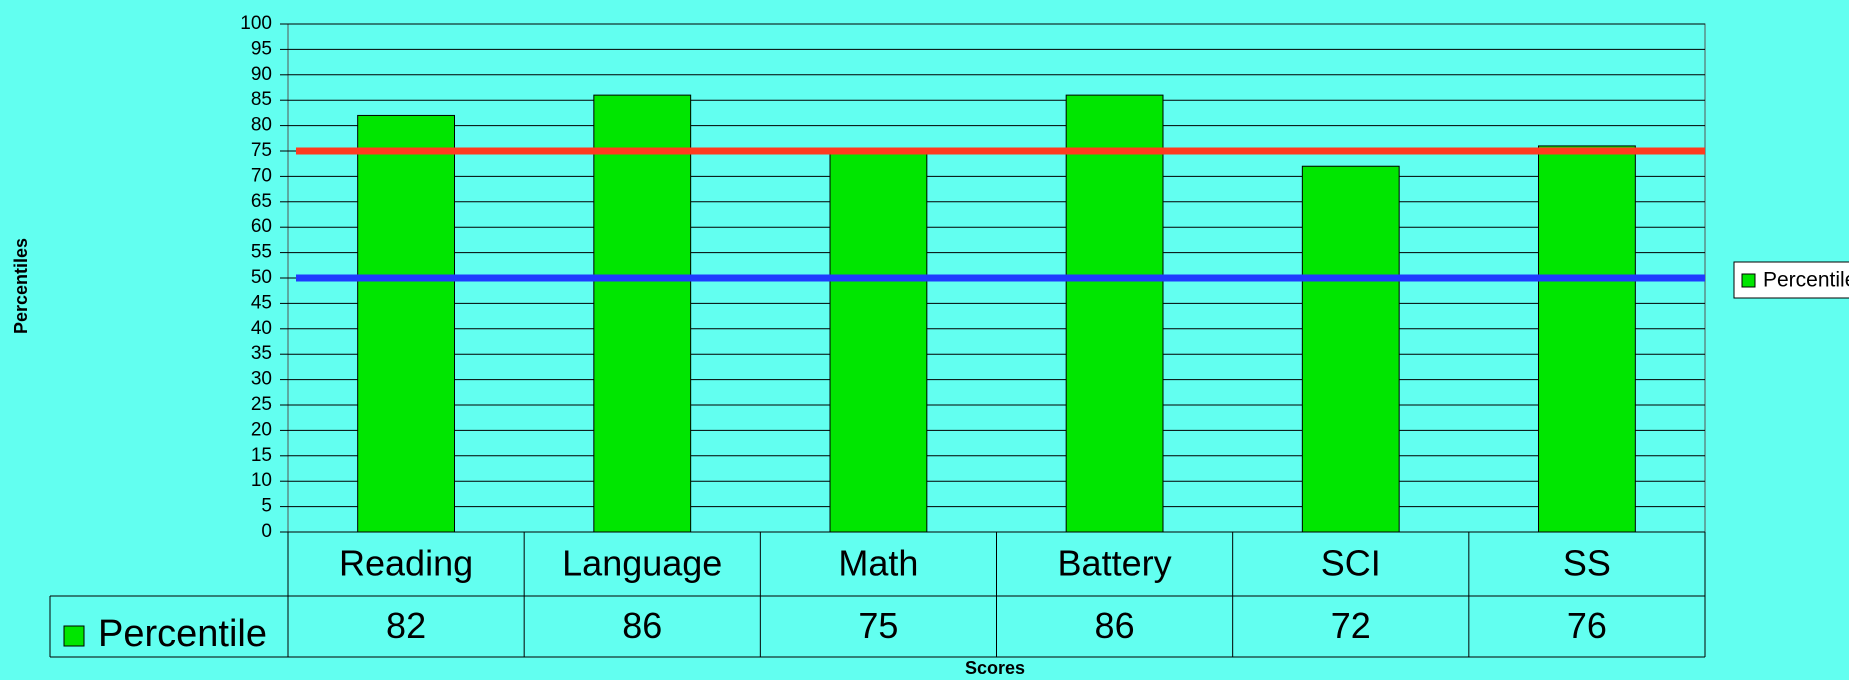 Image resolution: width=1849 pixels, height=680 pixels. Describe the element at coordinates (261, 125) in the screenshot. I see `y-tick-label: 80` at that location.